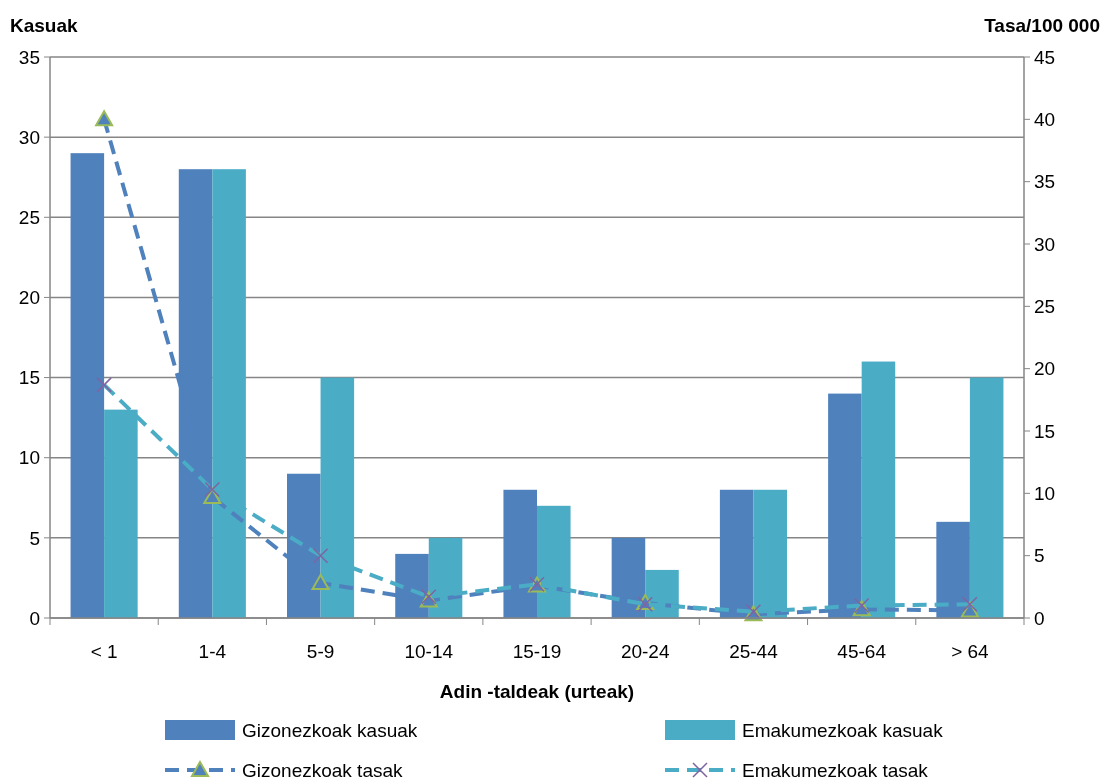 The height and width of the screenshot is (781, 1107). Describe the element at coordinates (1045, 182) in the screenshot. I see `y2-tick-label: 35` at that location.